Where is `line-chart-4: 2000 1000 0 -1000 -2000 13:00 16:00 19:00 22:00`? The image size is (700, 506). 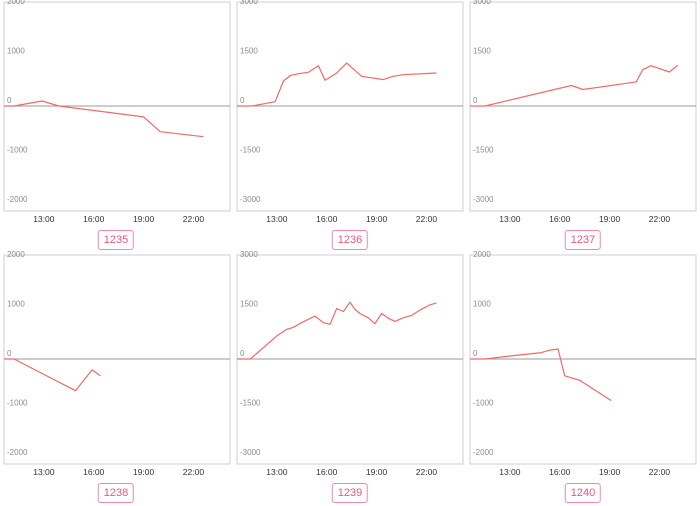 line-chart-4: 2000 1000 0 -1000 -2000 13:00 16:00 19:00 22:00 is located at coordinates (117, 363).